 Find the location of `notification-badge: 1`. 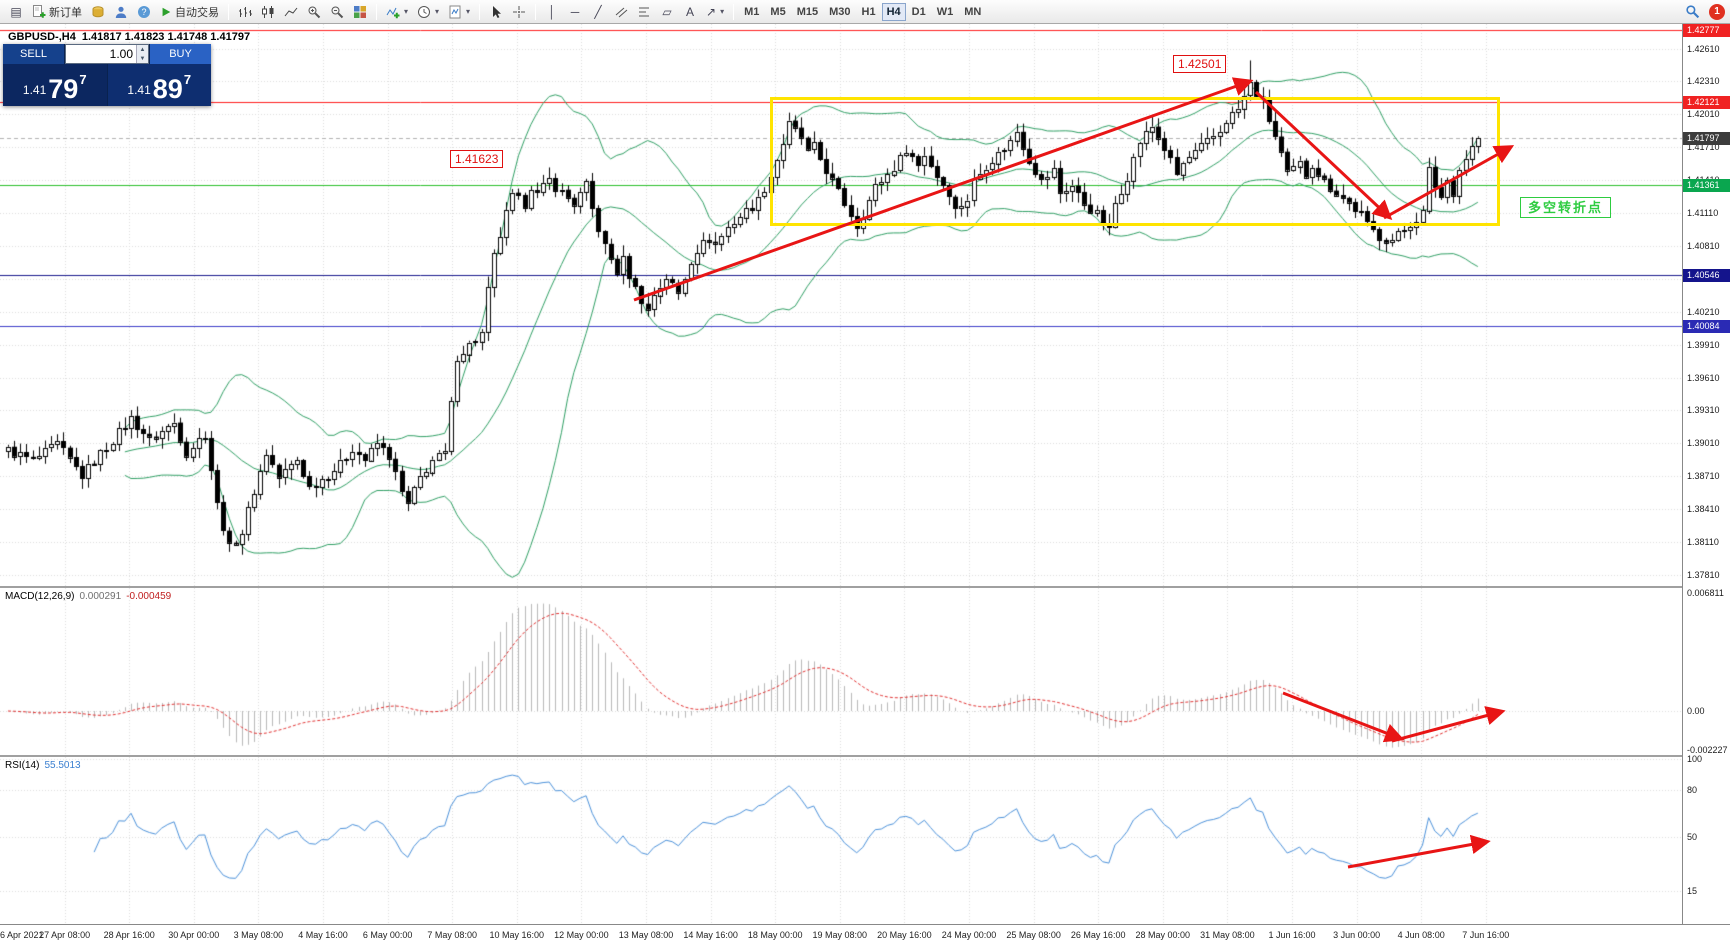

notification-badge: 1 is located at coordinates (1717, 11).